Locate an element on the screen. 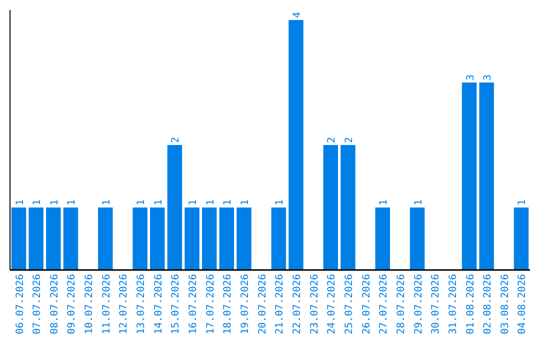 The height and width of the screenshot is (340, 540). x-tick-label: 07.07.2026 is located at coordinates (38, 304).